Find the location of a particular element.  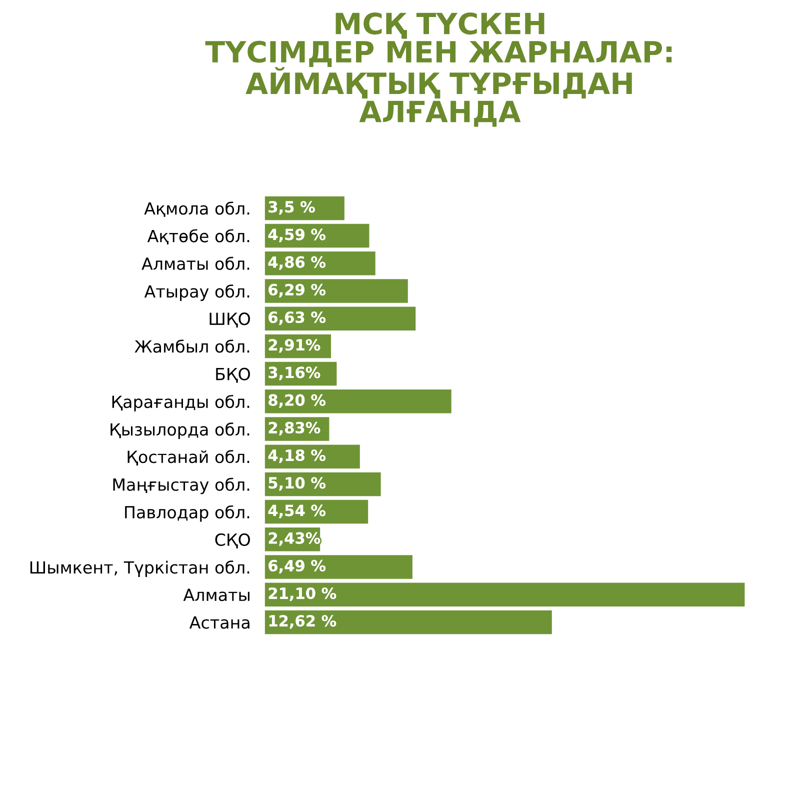

data-label: 4,54 % is located at coordinates (297, 511).